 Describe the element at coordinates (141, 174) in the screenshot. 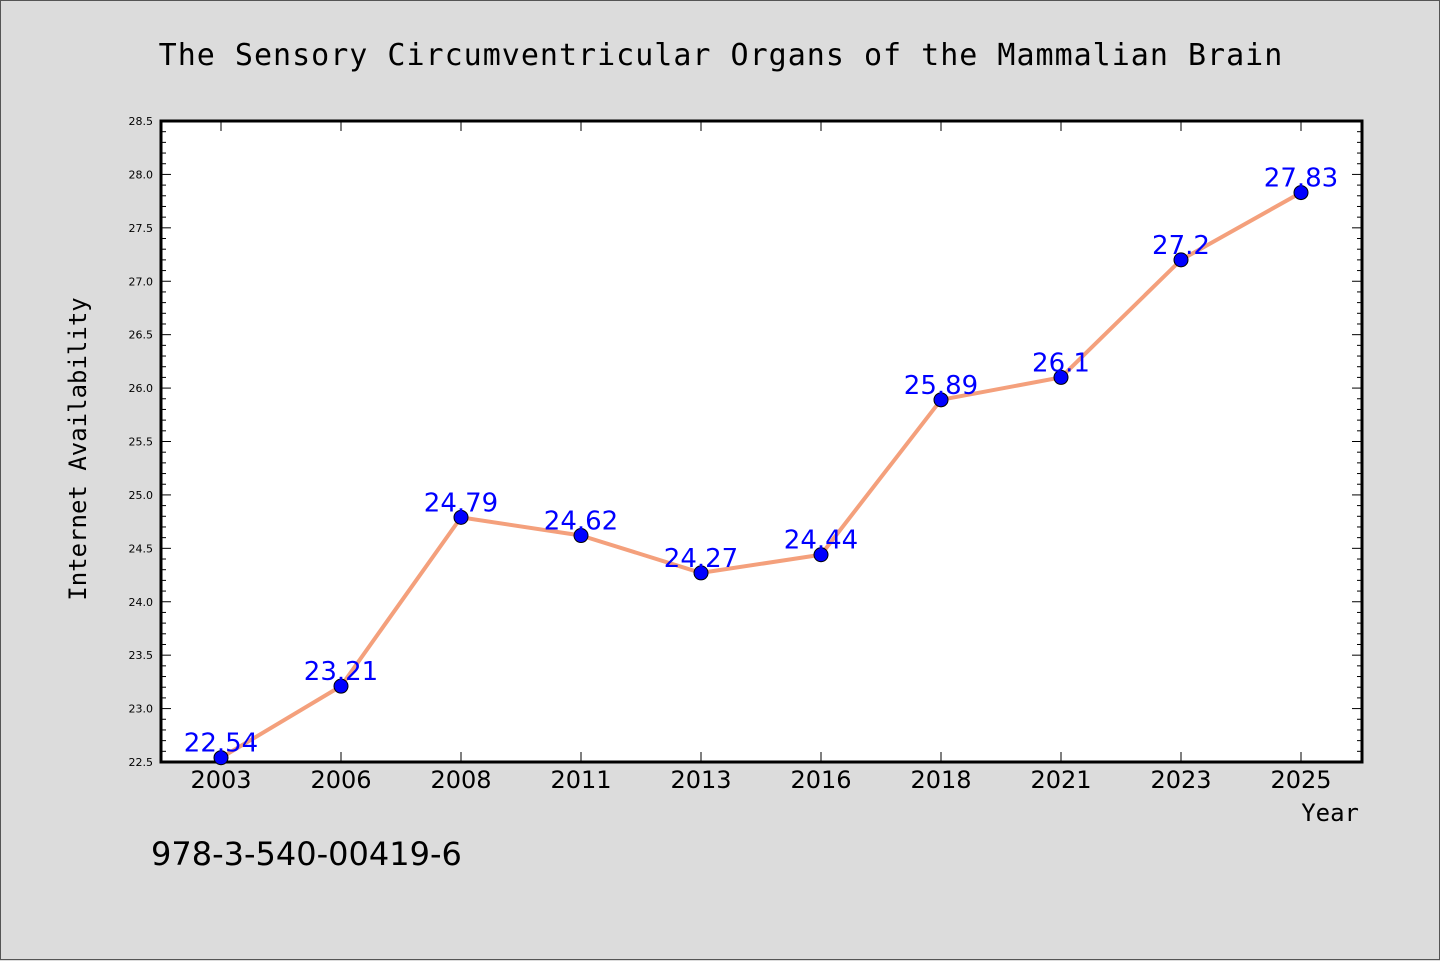

I see `y-tick-label: 28.0` at that location.